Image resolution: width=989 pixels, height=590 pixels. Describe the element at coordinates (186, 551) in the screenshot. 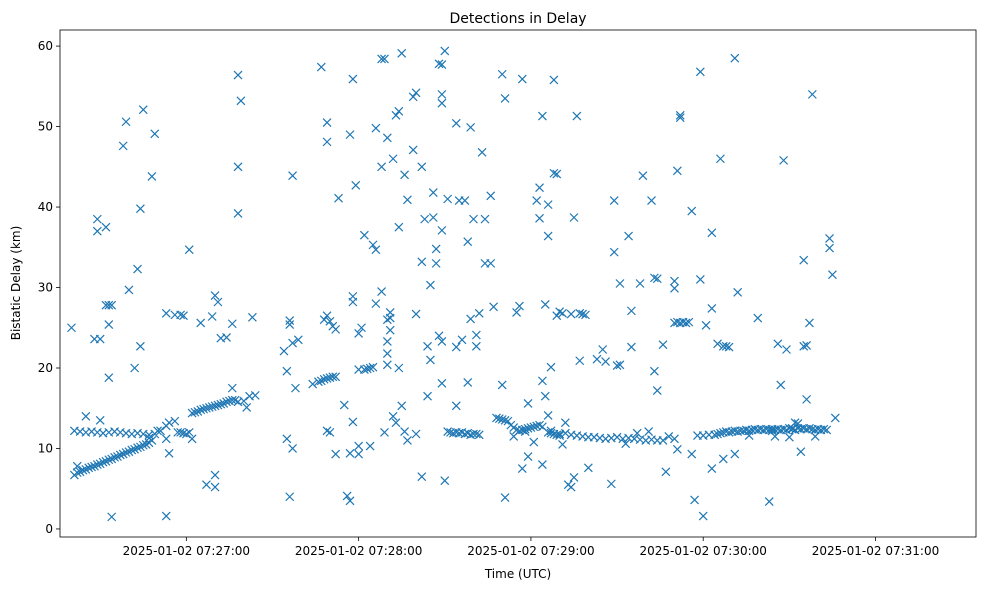

I see `x-tick-label: 2025-01-02 07:27:00` at that location.